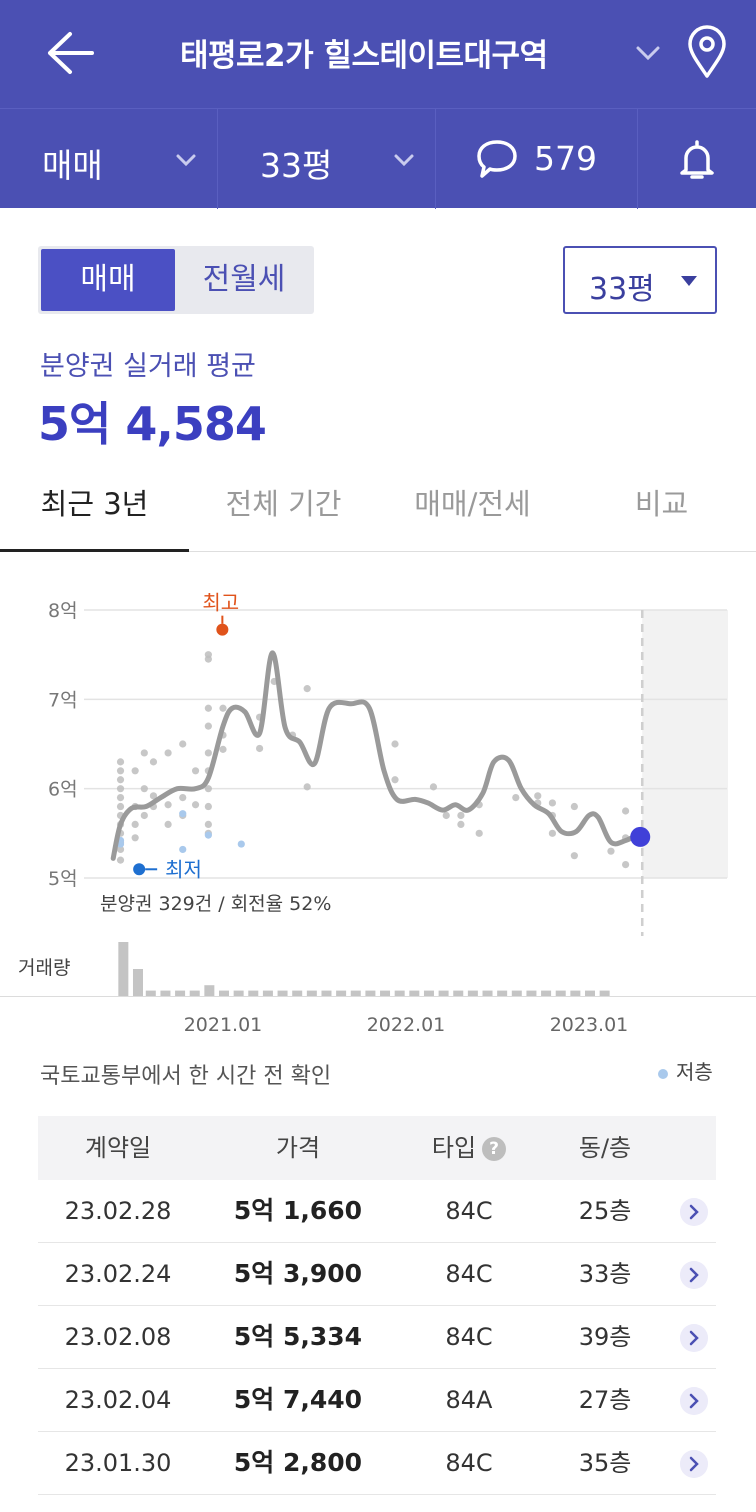 The width and height of the screenshot is (756, 1512). I want to click on x-axis: 2021.01 2022.01 2023.01, so click(378, 1021).